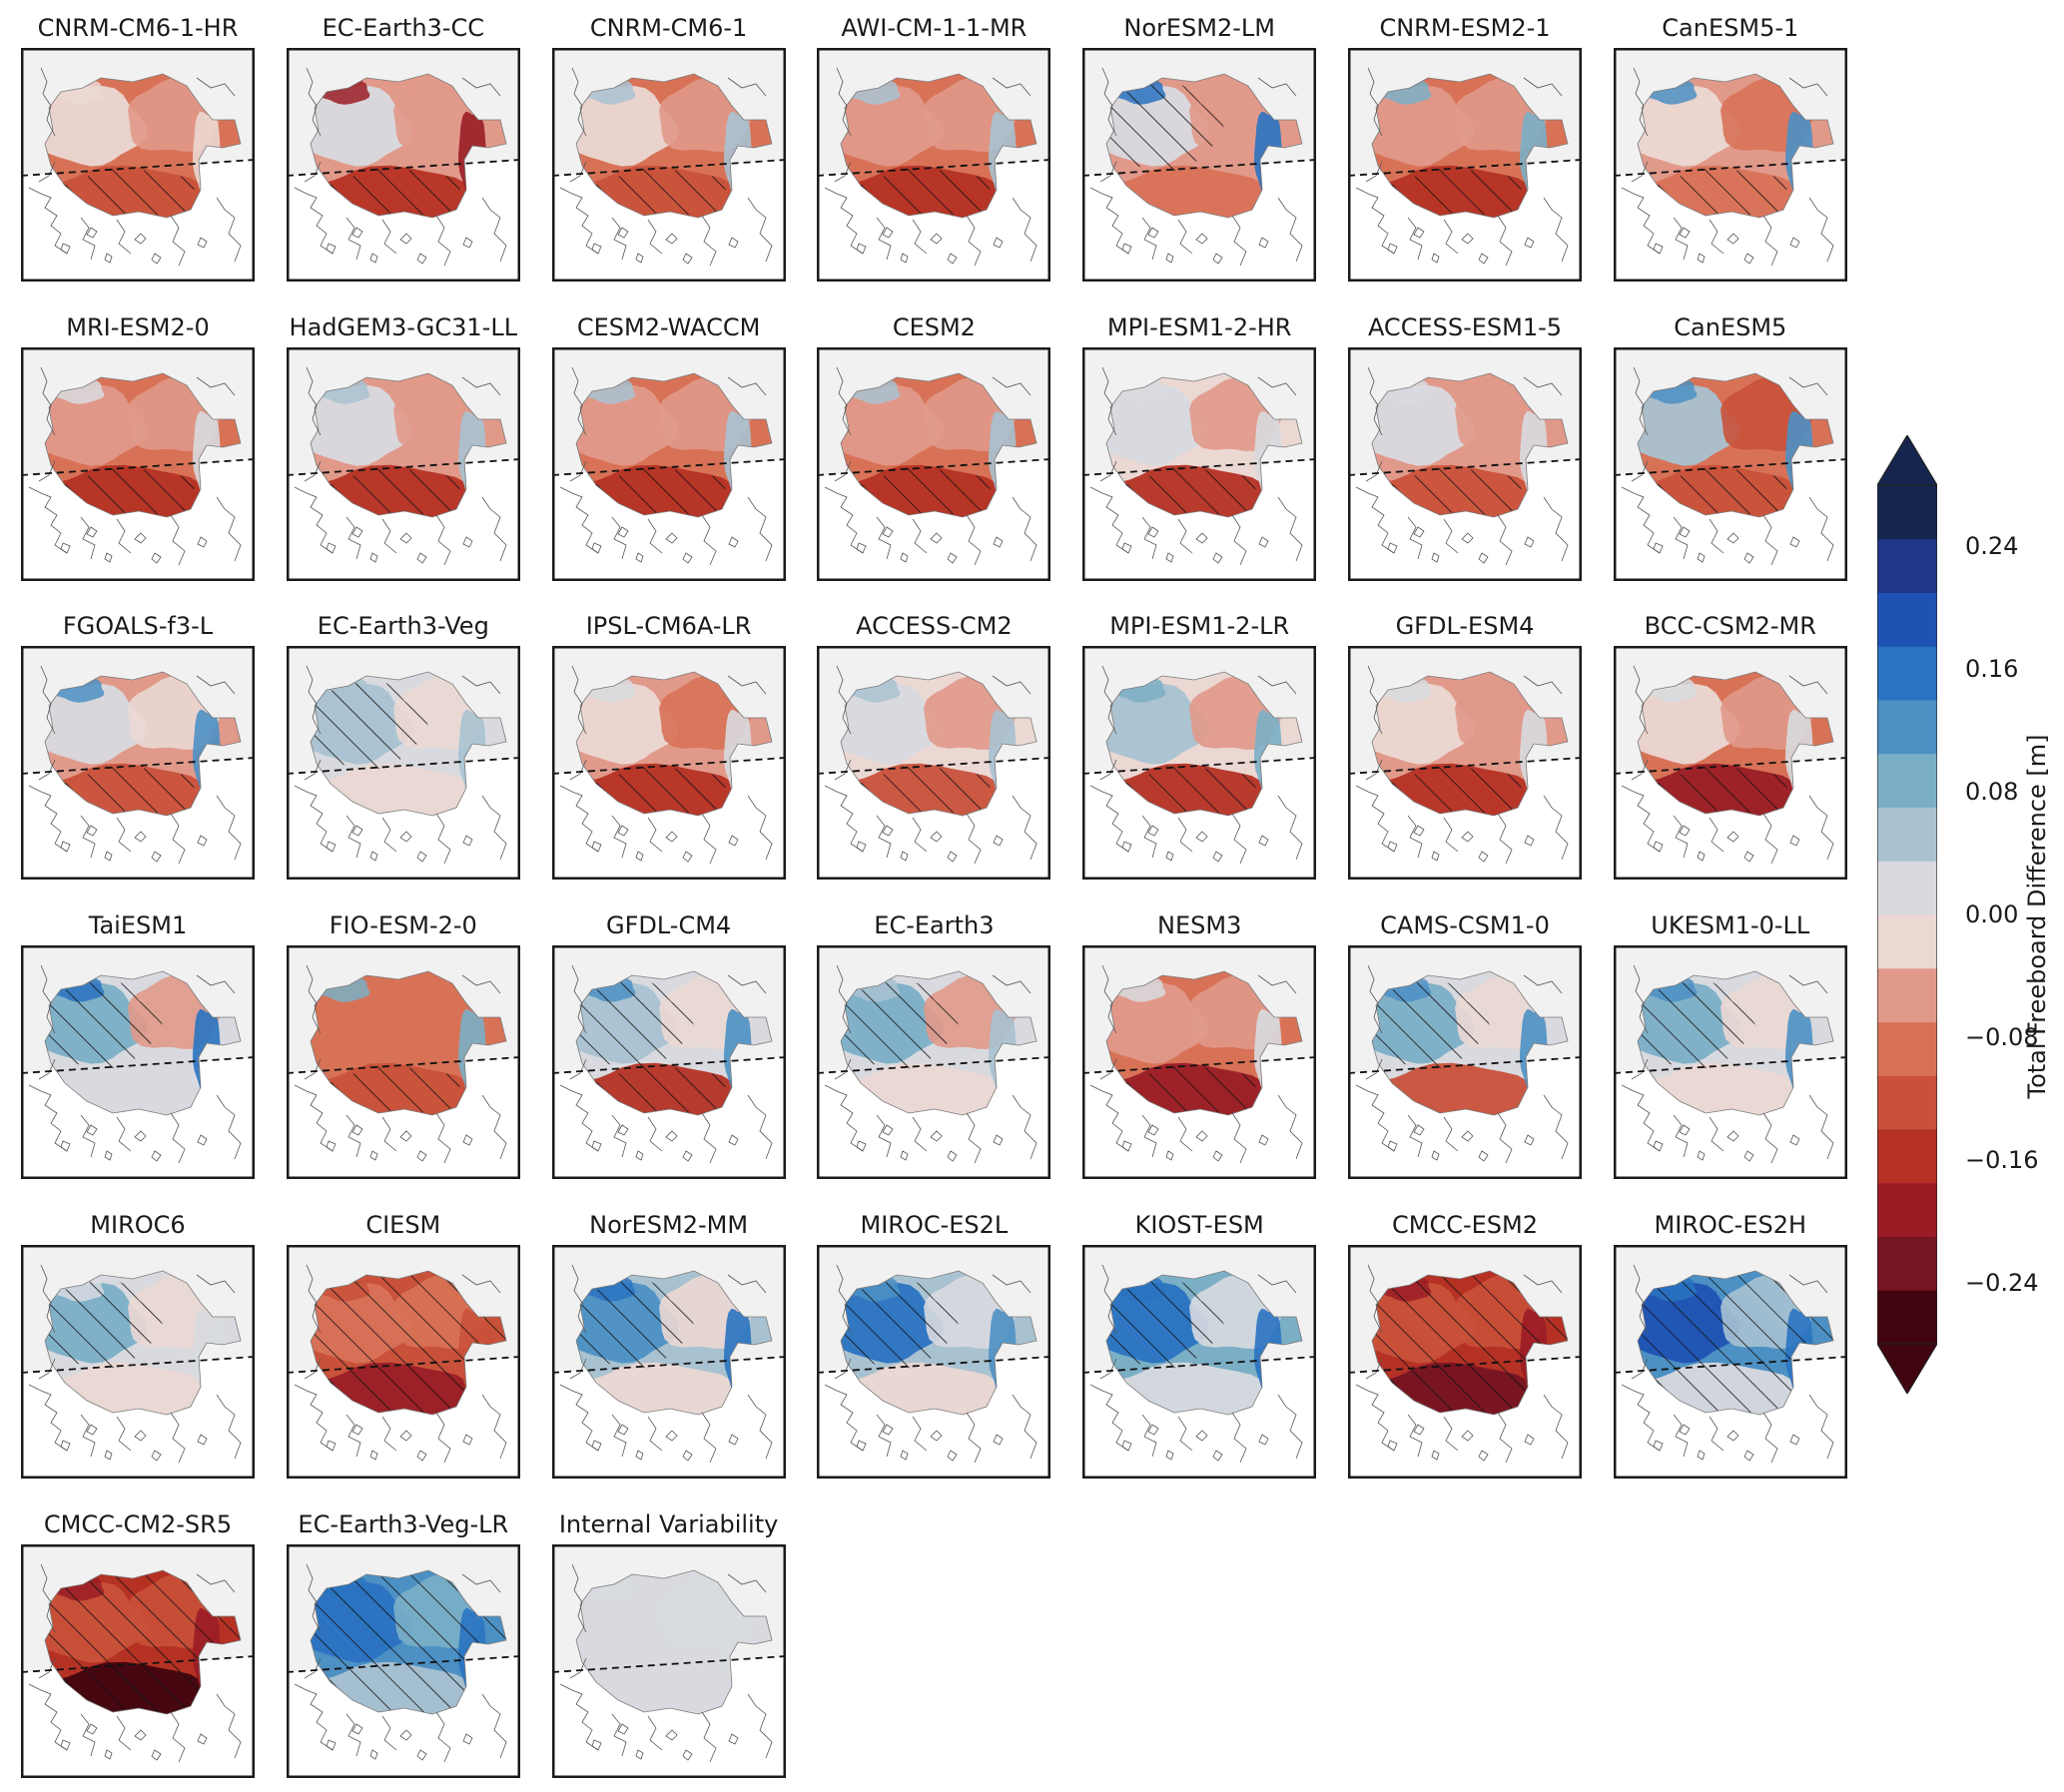 This screenshot has width=2064, height=1792. Describe the element at coordinates (1199, 1224) in the screenshot. I see `panel-title: KIOST-ESM` at that location.